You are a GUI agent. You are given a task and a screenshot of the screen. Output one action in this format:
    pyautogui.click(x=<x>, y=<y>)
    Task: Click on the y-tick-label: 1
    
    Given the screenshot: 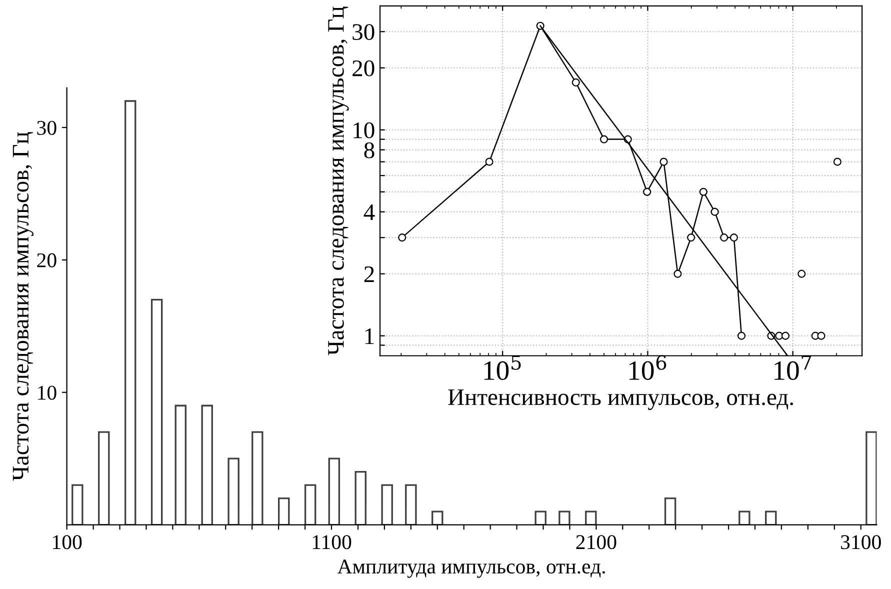 What is the action you would take?
    pyautogui.click(x=369, y=336)
    